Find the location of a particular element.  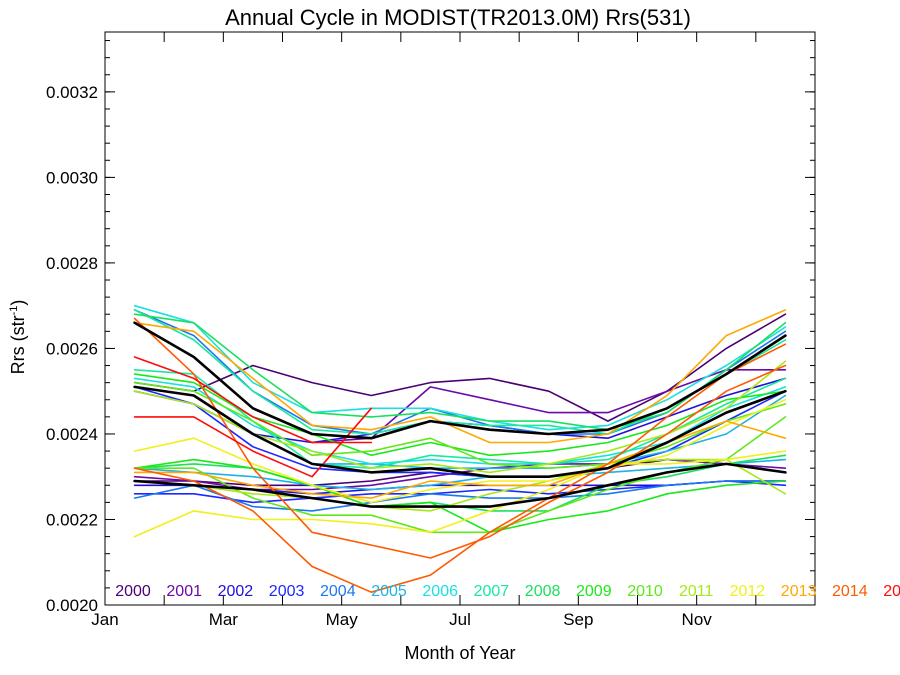

legend-entry: 2003 is located at coordinates (287, 591).